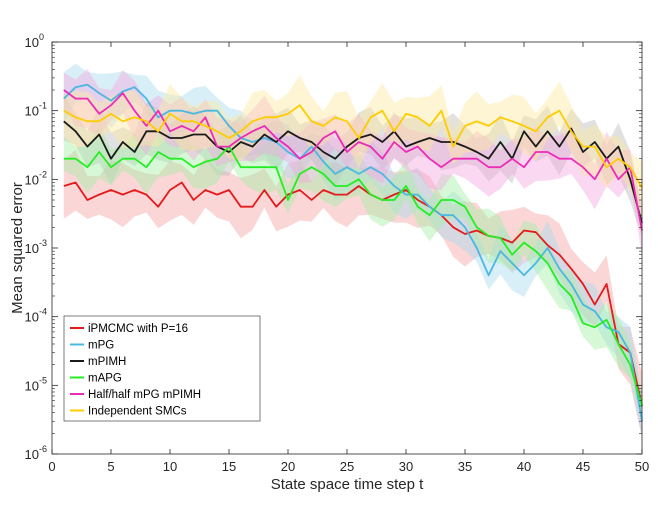  I want to click on y-tick-exponent: -2, so click(43, 174).